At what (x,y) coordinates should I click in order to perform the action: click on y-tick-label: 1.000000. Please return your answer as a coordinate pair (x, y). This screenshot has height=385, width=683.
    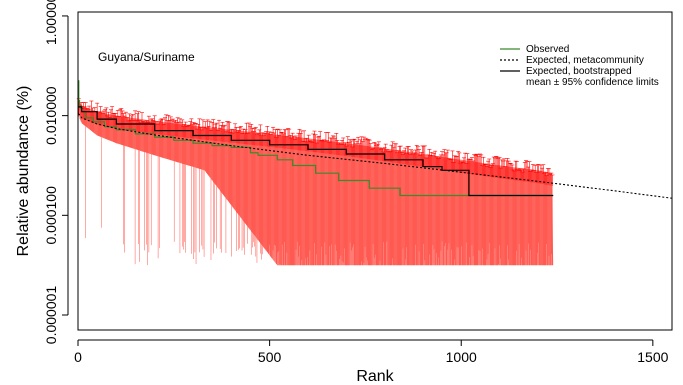
    Looking at the image, I should click on (51, 22).